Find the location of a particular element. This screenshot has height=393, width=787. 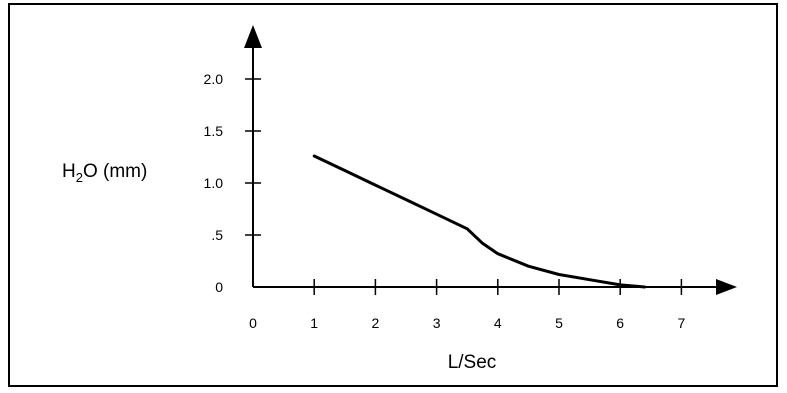

x-tick-label: 5 is located at coordinates (559, 323).